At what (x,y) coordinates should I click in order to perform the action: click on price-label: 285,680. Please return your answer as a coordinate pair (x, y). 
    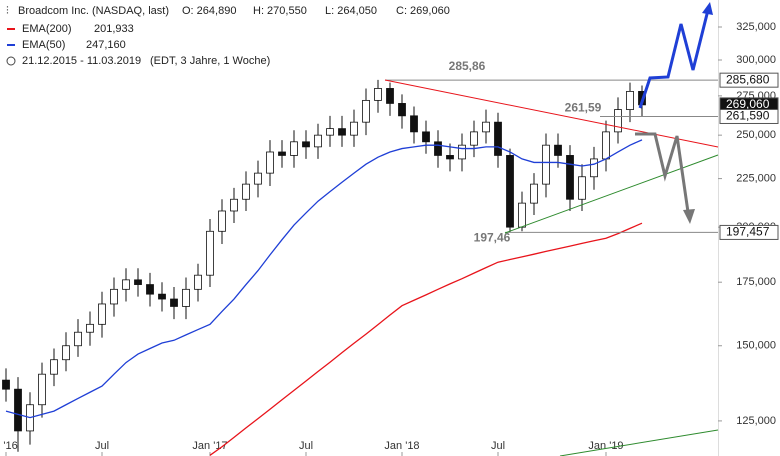
    Looking at the image, I should click on (748, 79).